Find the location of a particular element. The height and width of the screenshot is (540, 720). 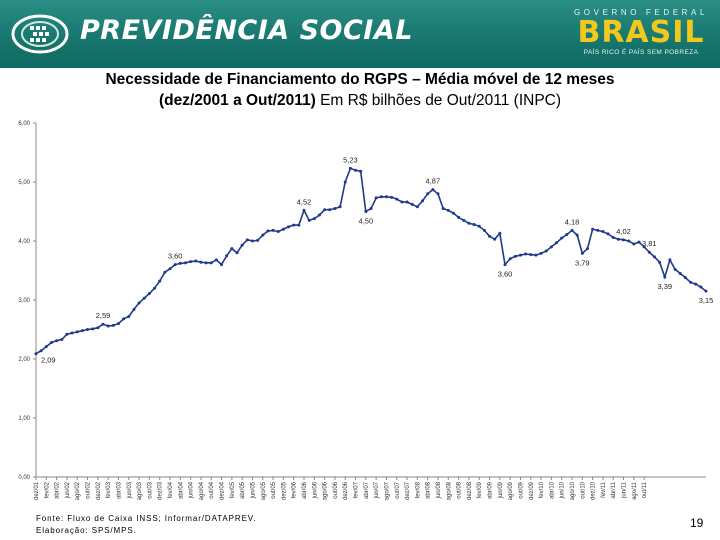

x-tick-label: jun/10 is located at coordinates (563, 490).